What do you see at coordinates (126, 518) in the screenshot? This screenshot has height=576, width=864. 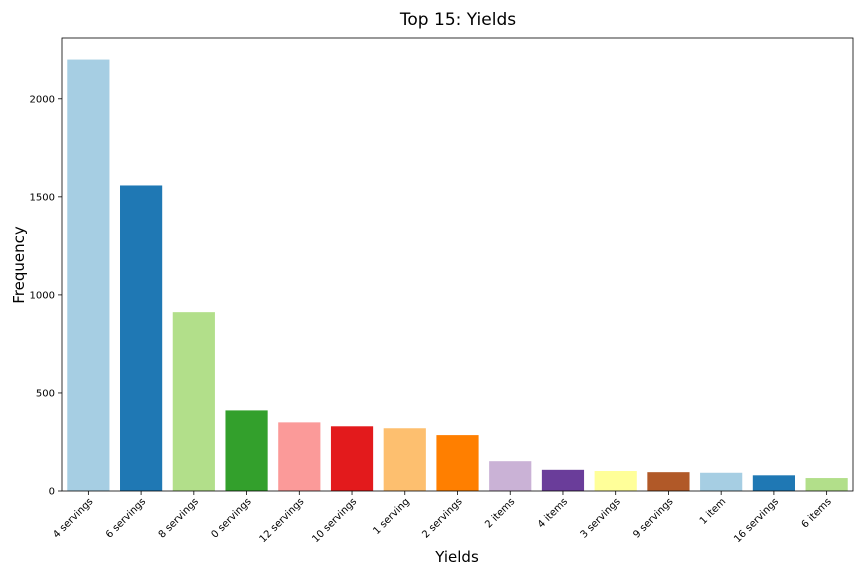 I see `x-tick-label: 6 servings` at bounding box center [126, 518].